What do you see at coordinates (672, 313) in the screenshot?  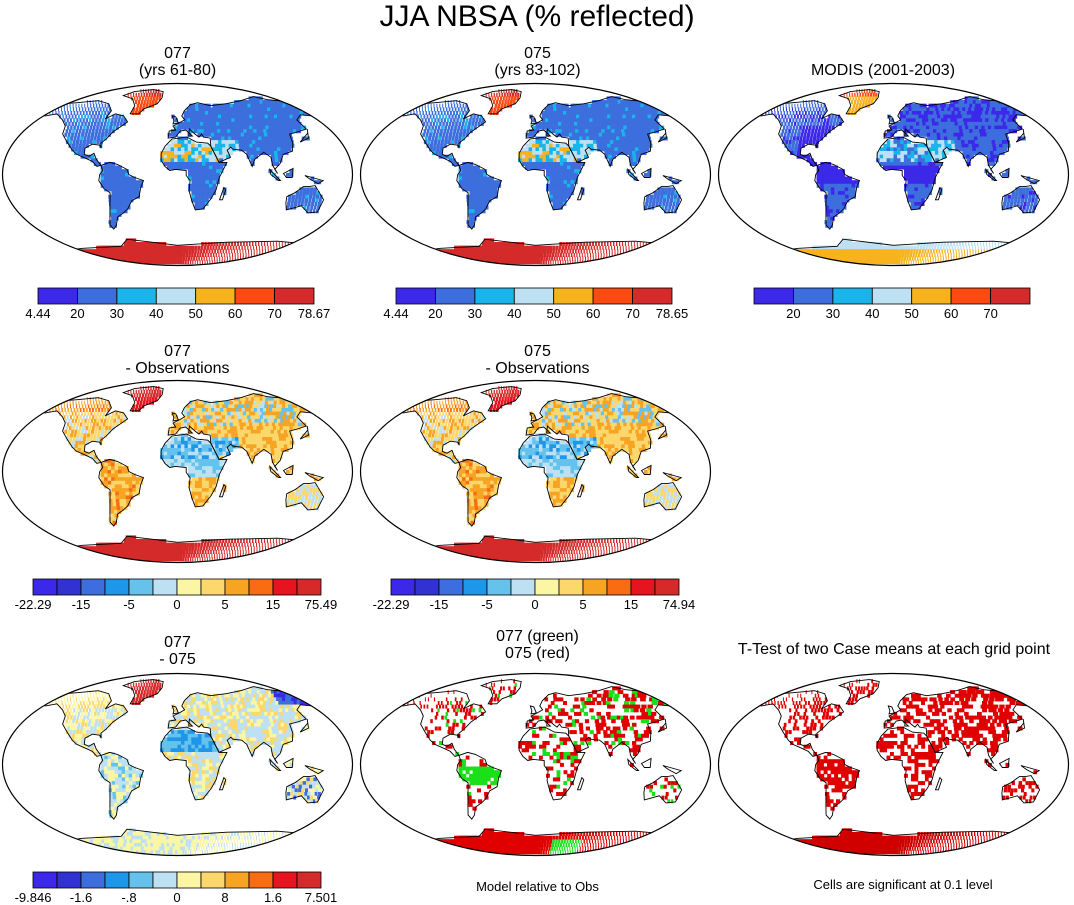 I see `colorbar-tick-label: 78.65` at bounding box center [672, 313].